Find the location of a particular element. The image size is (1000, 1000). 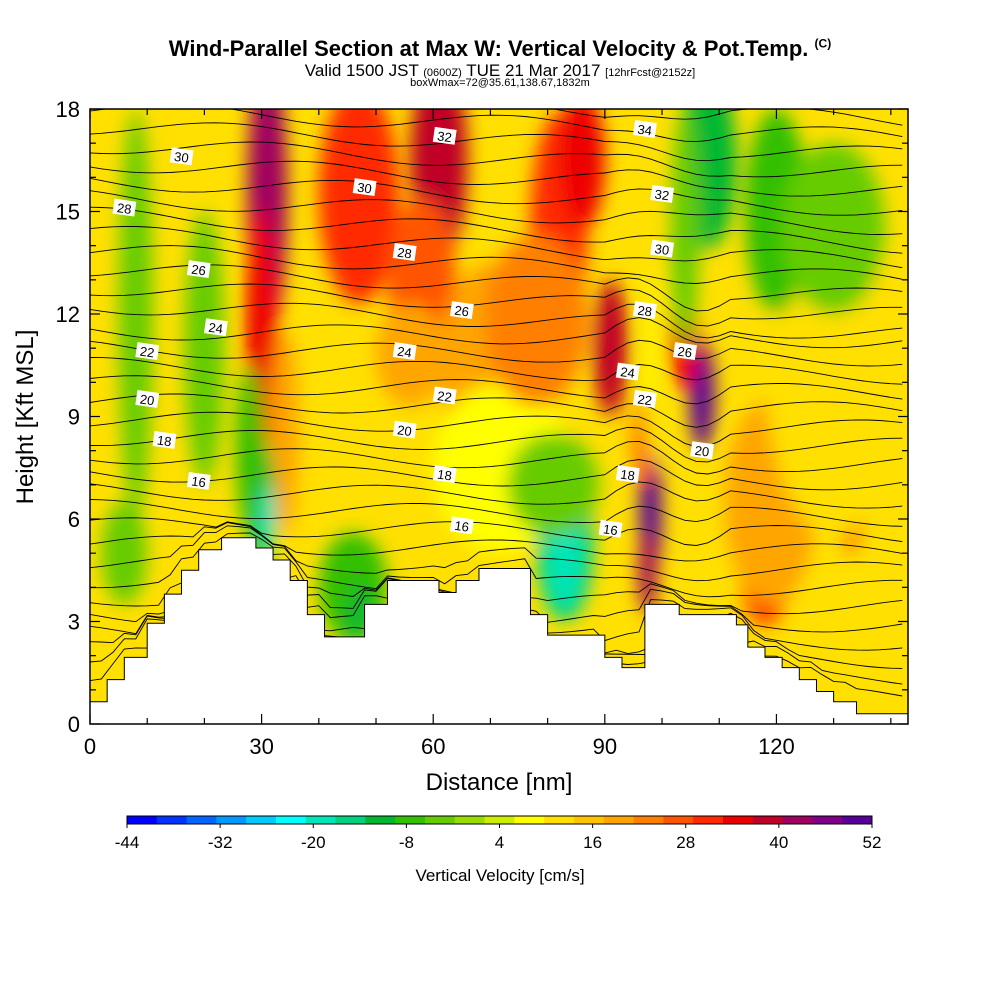

x-tick-label: 60 is located at coordinates (433, 746).